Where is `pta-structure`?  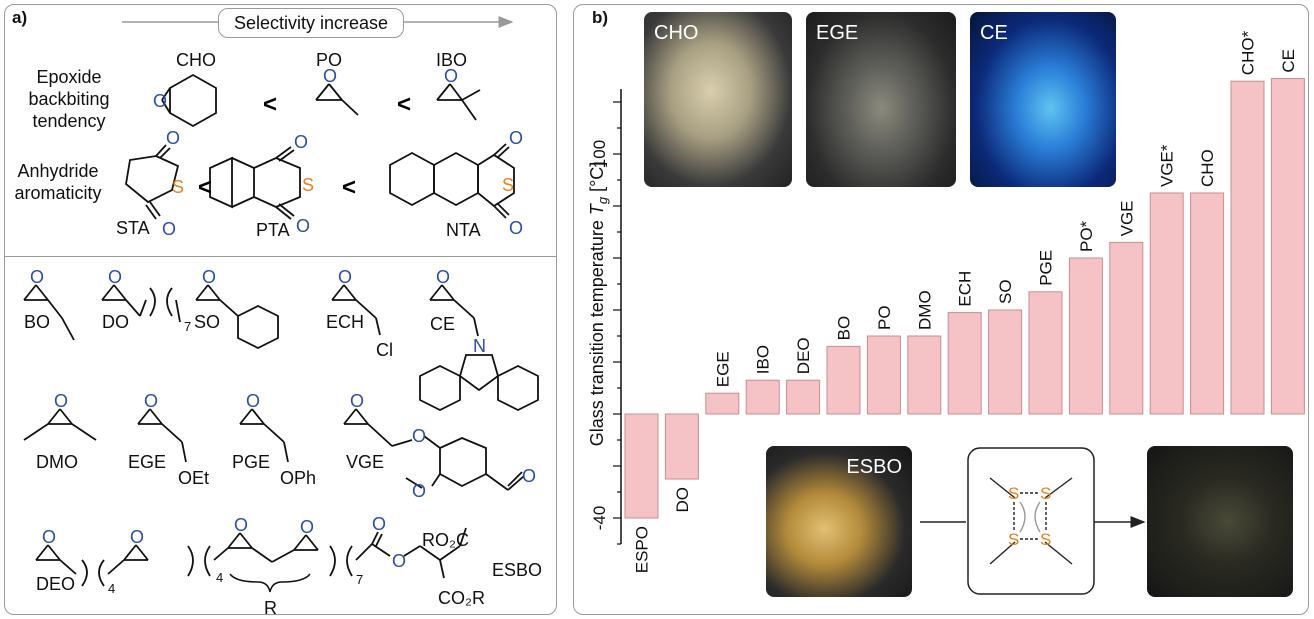
pta-structure is located at coordinates (255, 183).